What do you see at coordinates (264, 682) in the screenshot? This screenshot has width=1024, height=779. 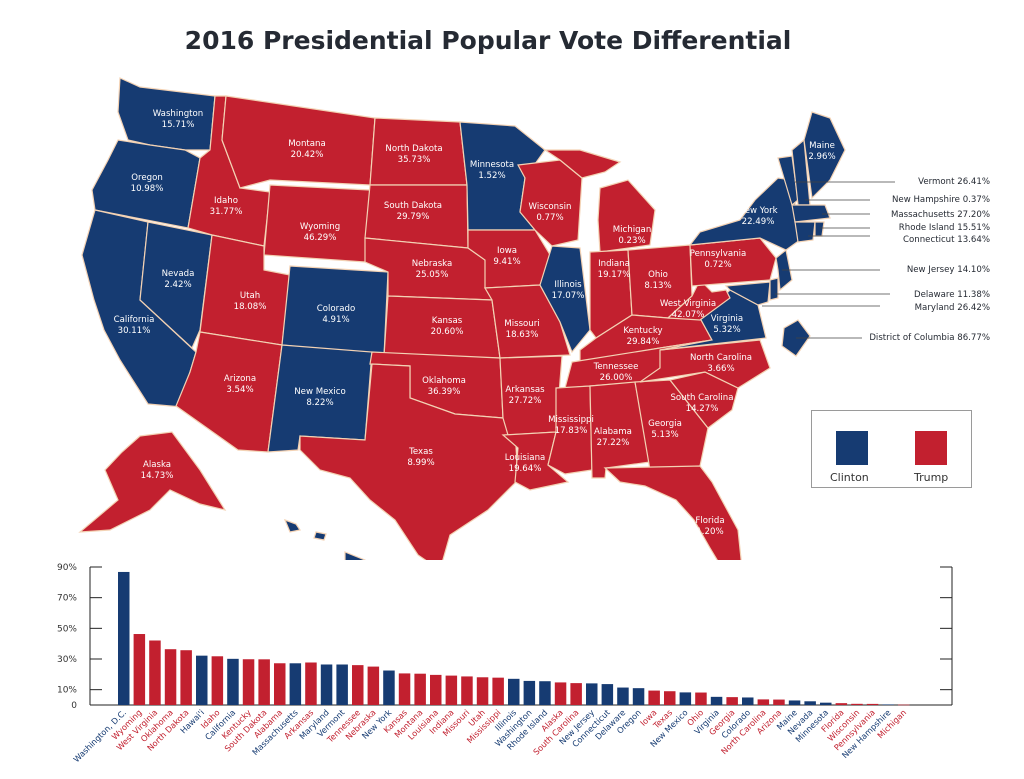 I see `bar-south-dakota` at bounding box center [264, 682].